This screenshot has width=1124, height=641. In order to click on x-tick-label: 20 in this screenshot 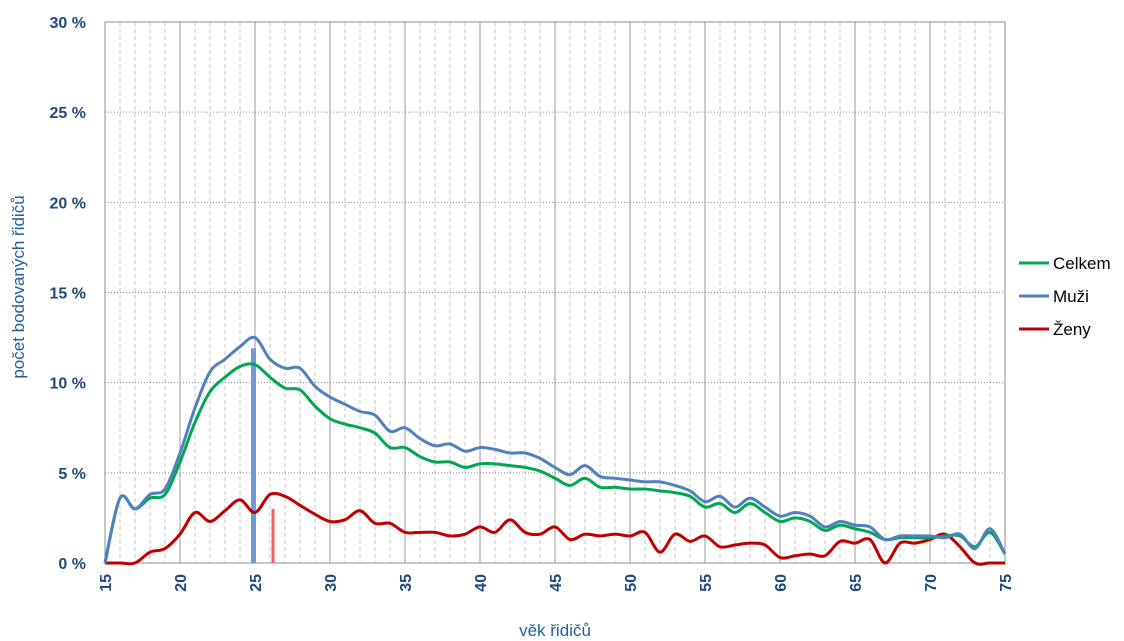, I will do `click(181, 583)`.